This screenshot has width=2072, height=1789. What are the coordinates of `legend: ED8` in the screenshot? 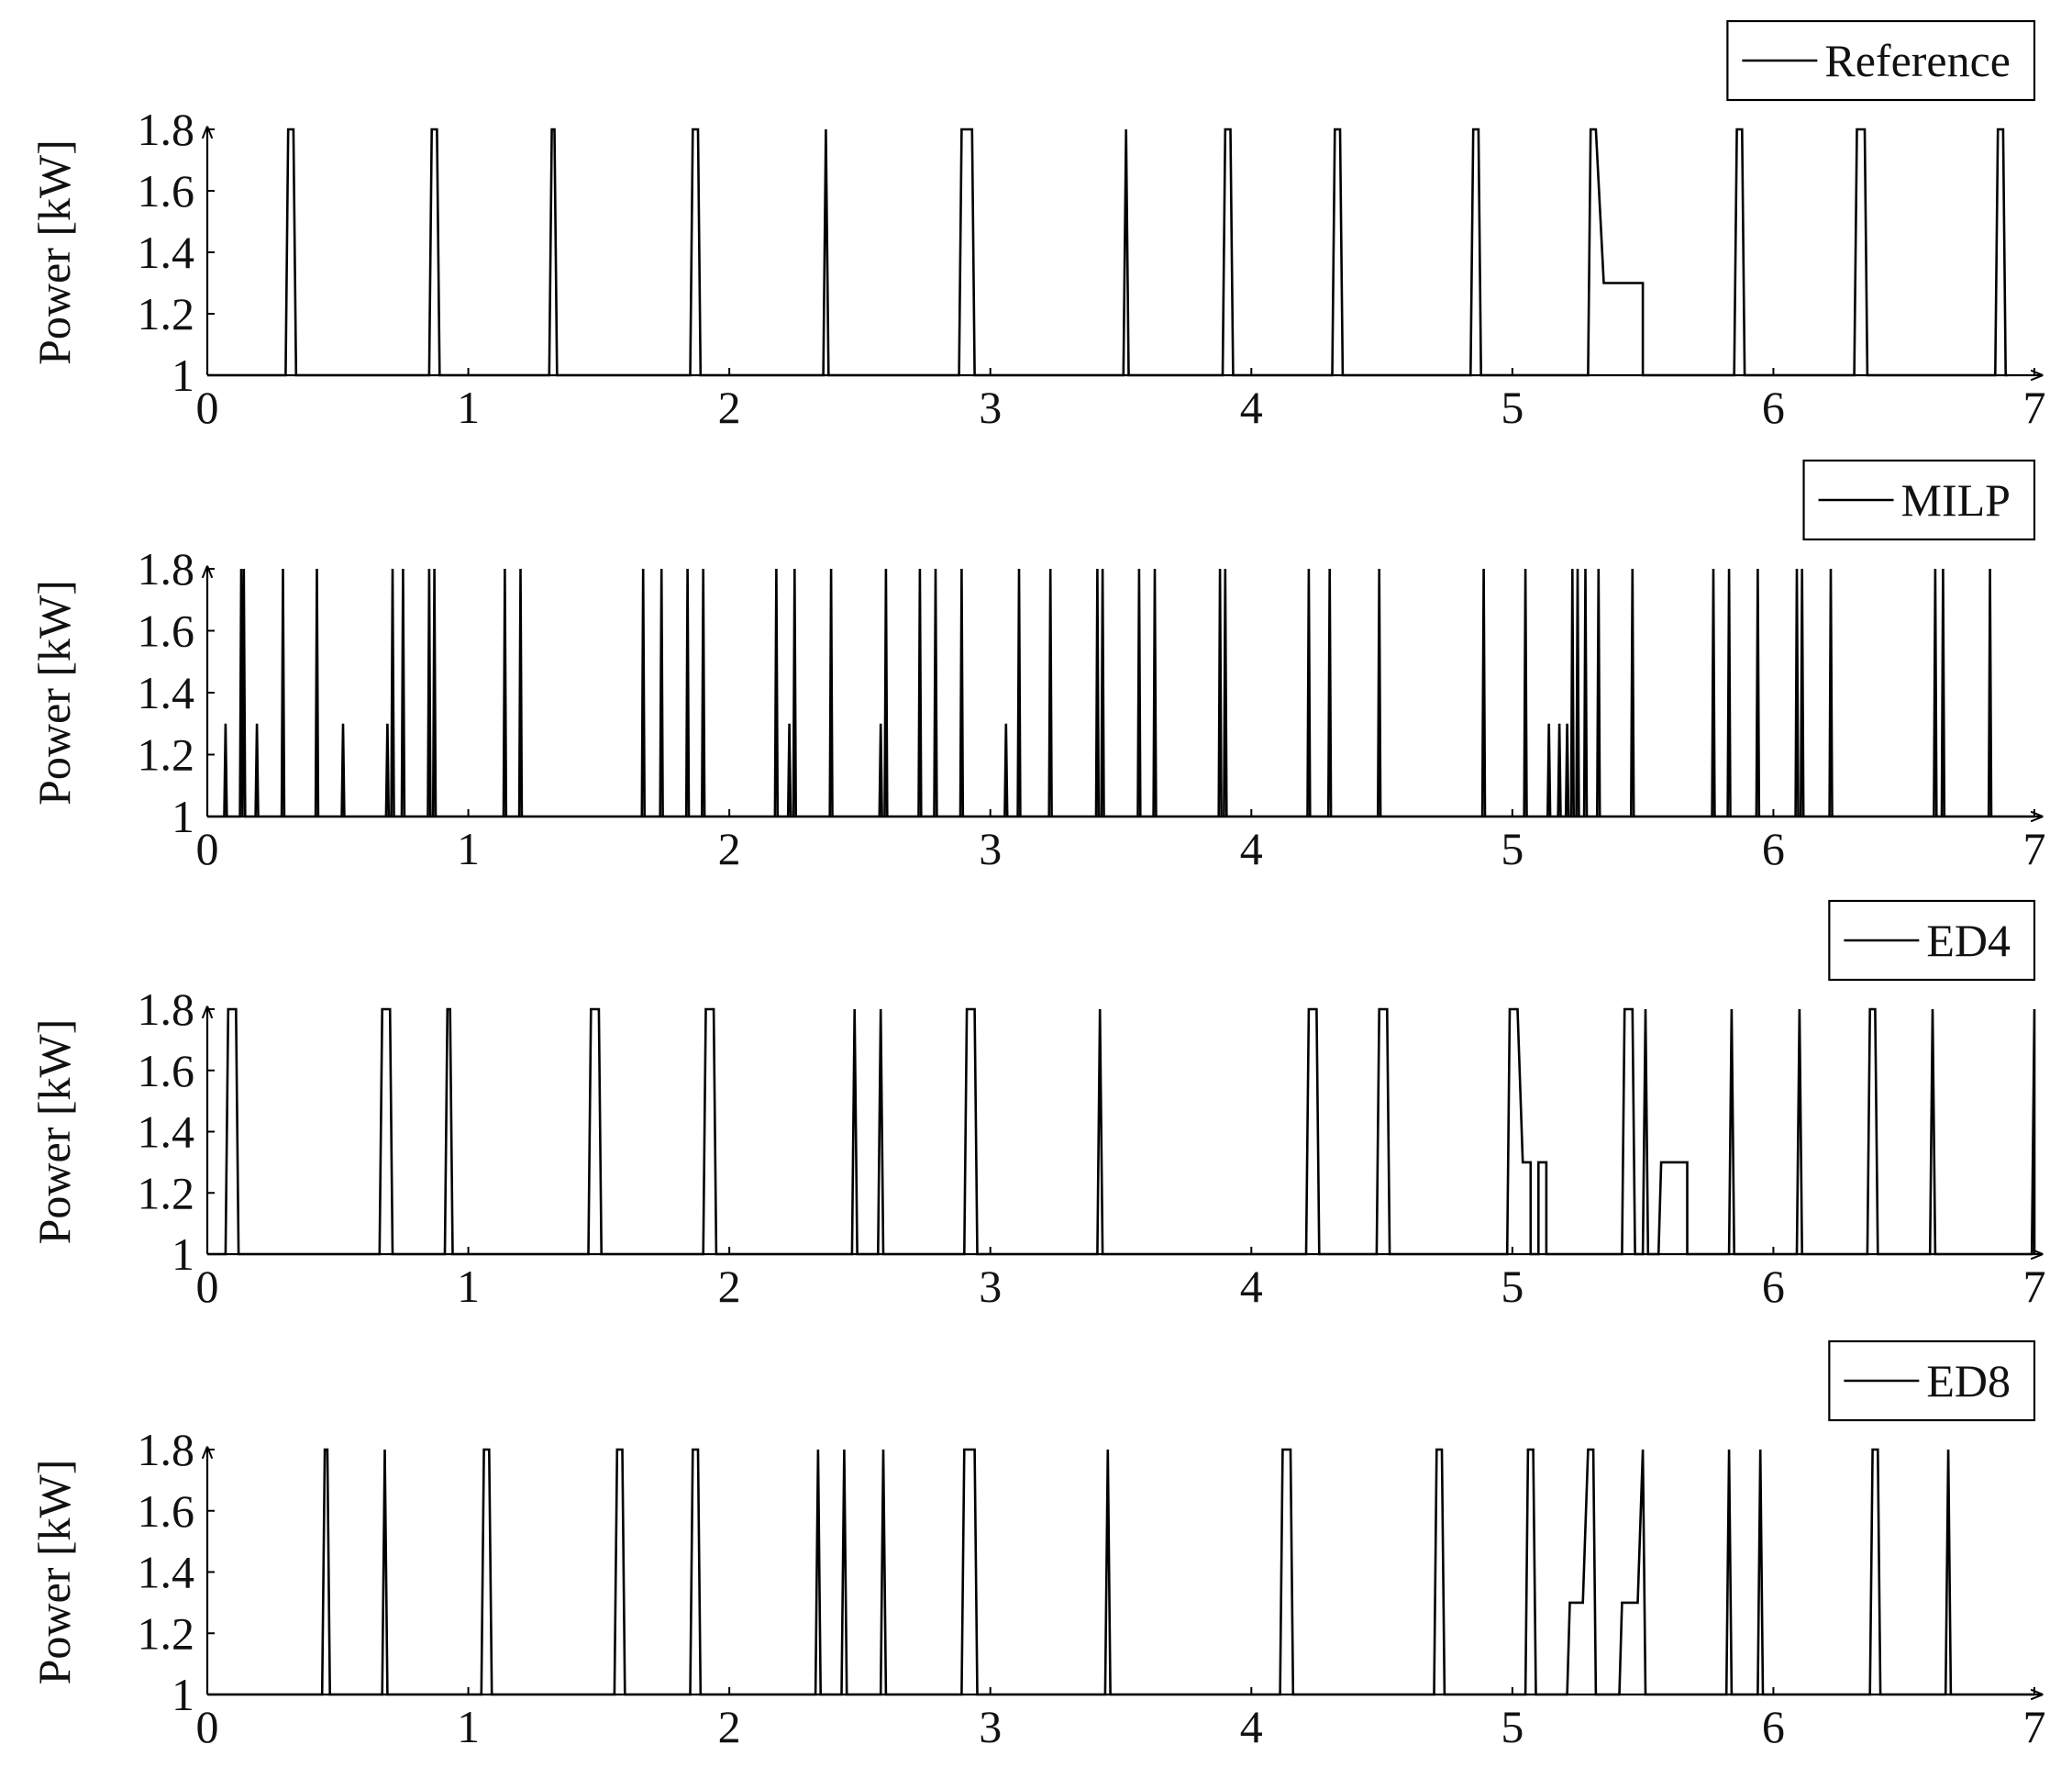 It's located at (1932, 1380).